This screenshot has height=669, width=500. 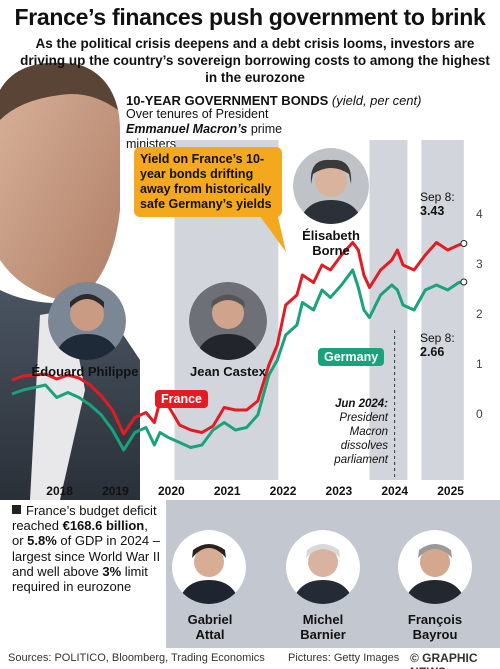 What do you see at coordinates (339, 491) in the screenshot?
I see `x-tick-label: 2023` at bounding box center [339, 491].